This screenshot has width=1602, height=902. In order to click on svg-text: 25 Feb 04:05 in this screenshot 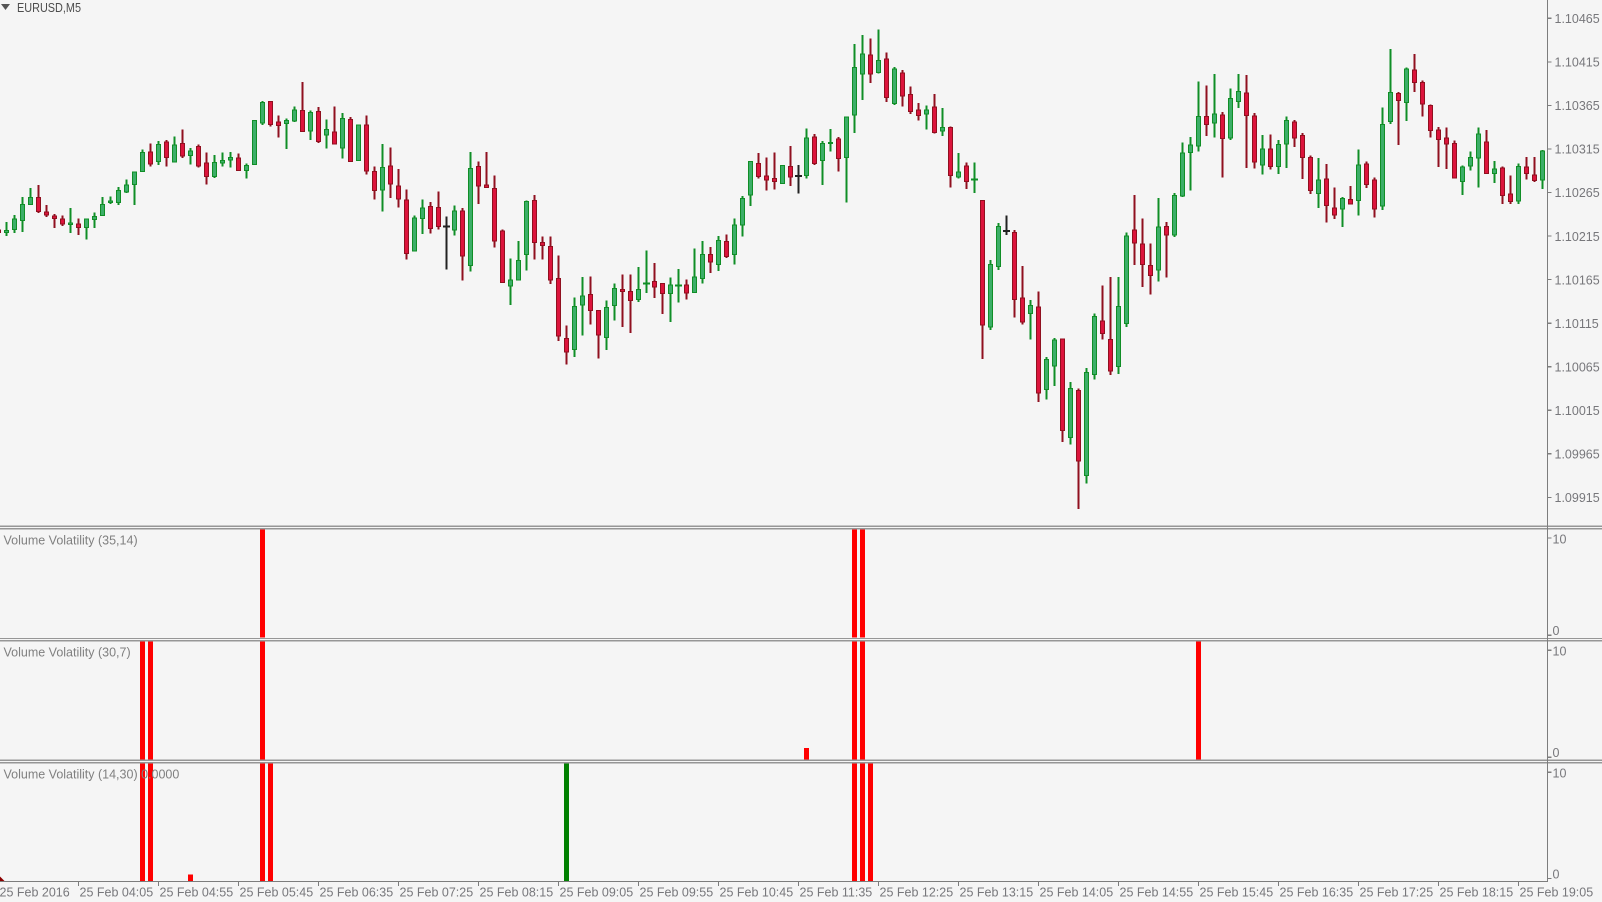, I will do `click(117, 893)`.